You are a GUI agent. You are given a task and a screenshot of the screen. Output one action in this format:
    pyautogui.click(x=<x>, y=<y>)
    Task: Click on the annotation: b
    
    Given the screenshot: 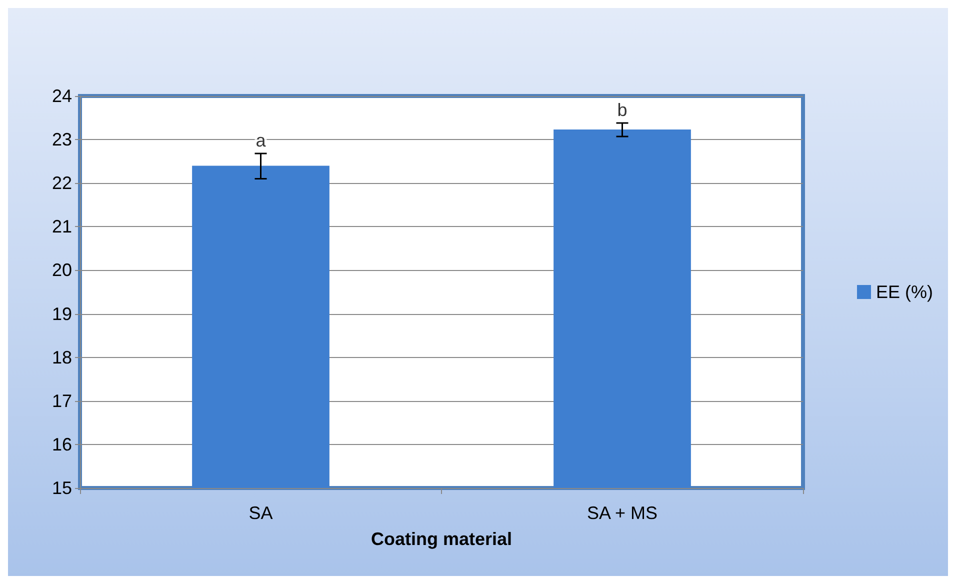 What is the action you would take?
    pyautogui.click(x=622, y=110)
    